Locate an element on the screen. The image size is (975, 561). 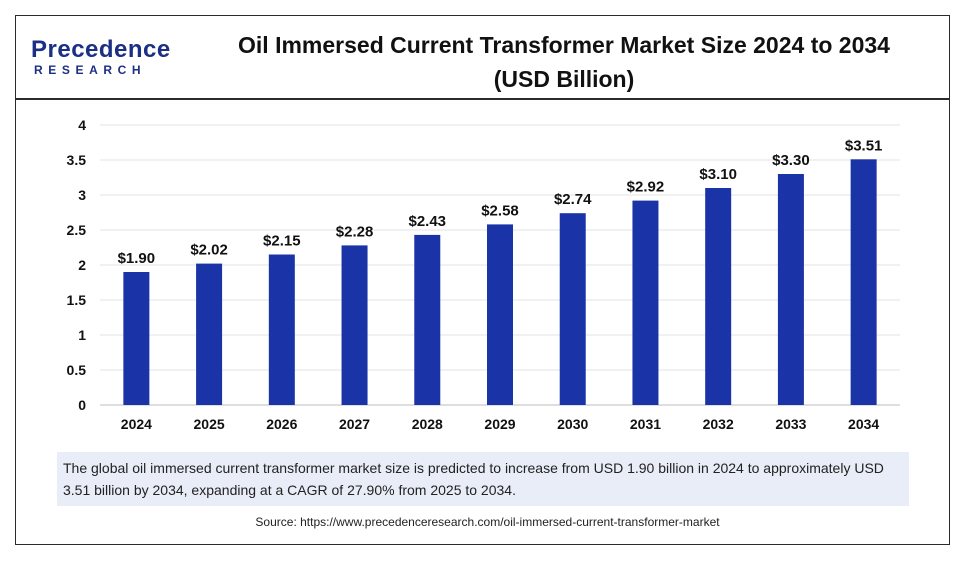
y-tick-label: 3 is located at coordinates (82, 195).